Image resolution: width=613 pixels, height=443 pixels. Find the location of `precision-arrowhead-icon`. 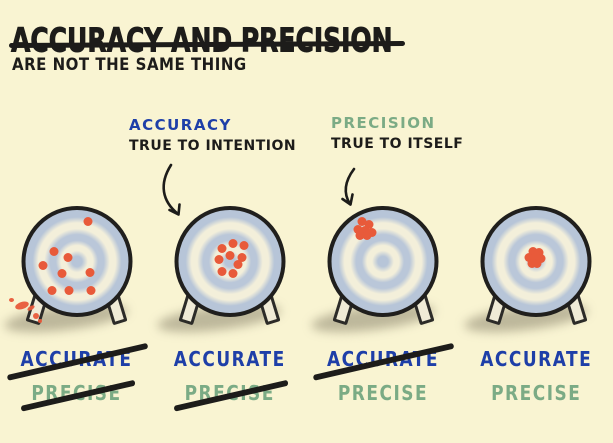

precision-arrowhead-icon is located at coordinates (347, 199).